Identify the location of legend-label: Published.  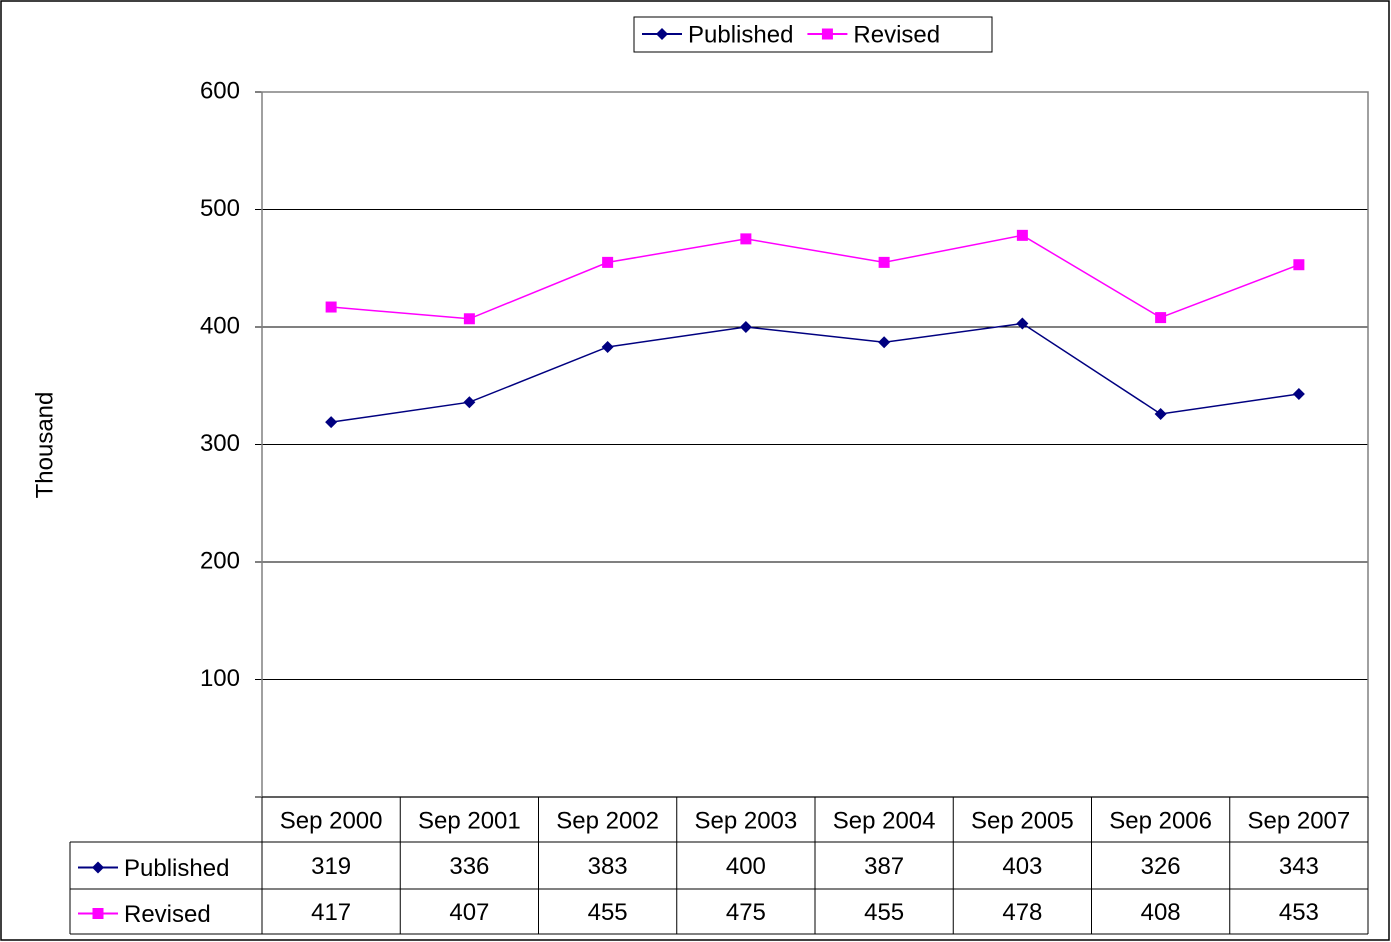
(740, 34).